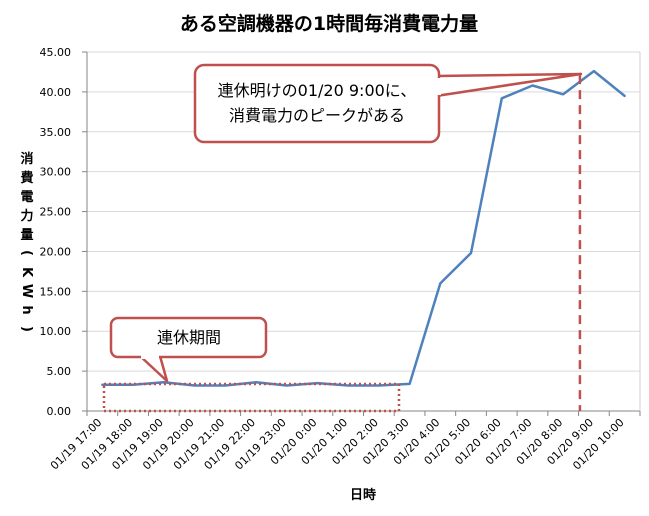  I want to click on holiday-callout-box, so click(188, 337).